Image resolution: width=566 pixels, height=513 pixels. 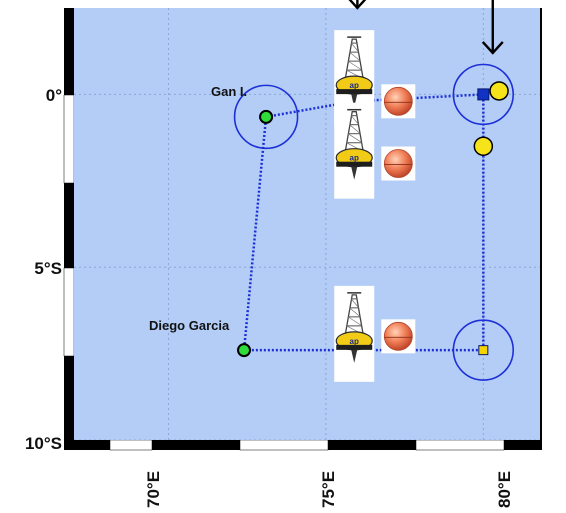 I want to click on place-label-gan: Gan I., so click(x=229, y=91).